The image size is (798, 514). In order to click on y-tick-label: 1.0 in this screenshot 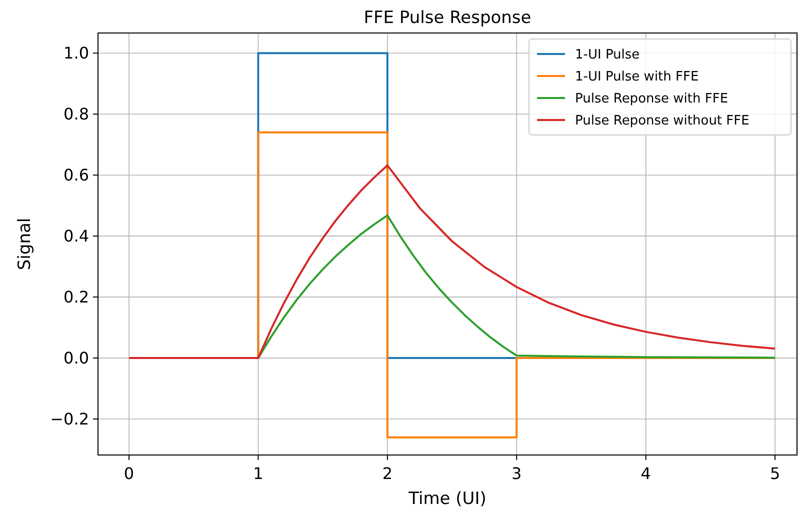, I will do `click(76, 53)`.